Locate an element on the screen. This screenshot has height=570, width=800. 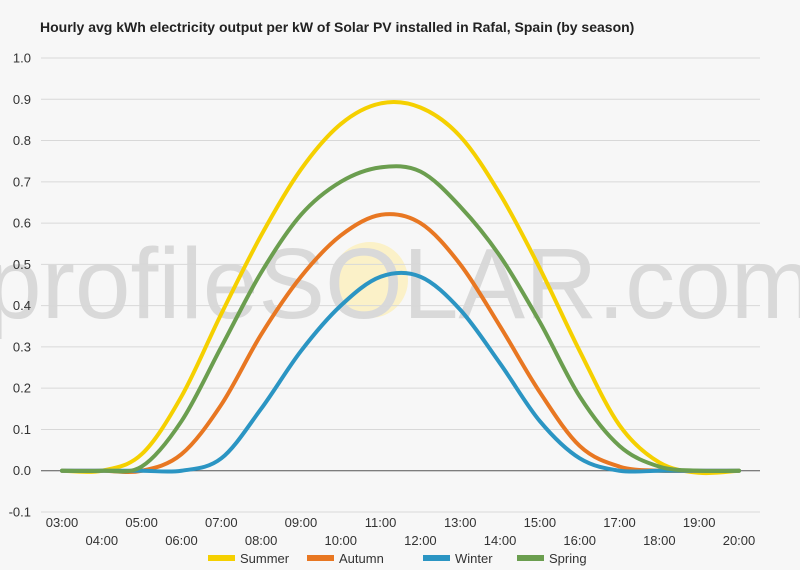
y-tick-label: 0.1 is located at coordinates (22, 429).